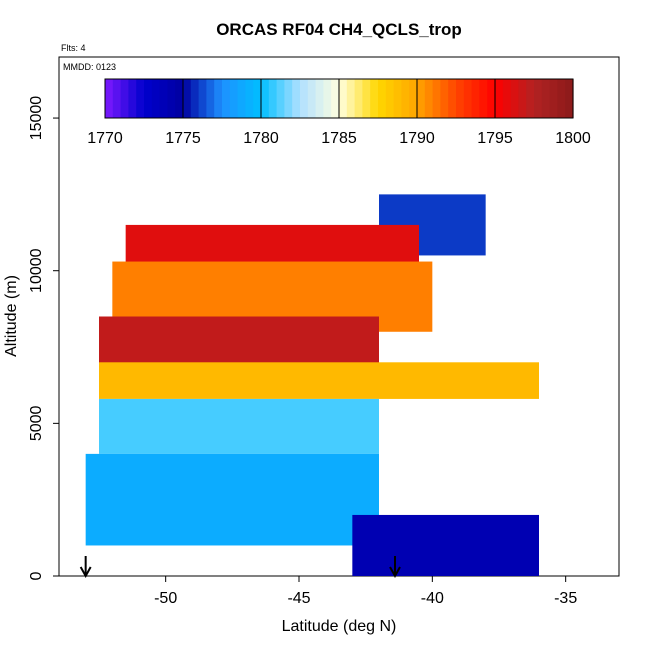 This screenshot has width=650, height=650. I want to click on colorbar-tick-label: 1790, so click(417, 138).